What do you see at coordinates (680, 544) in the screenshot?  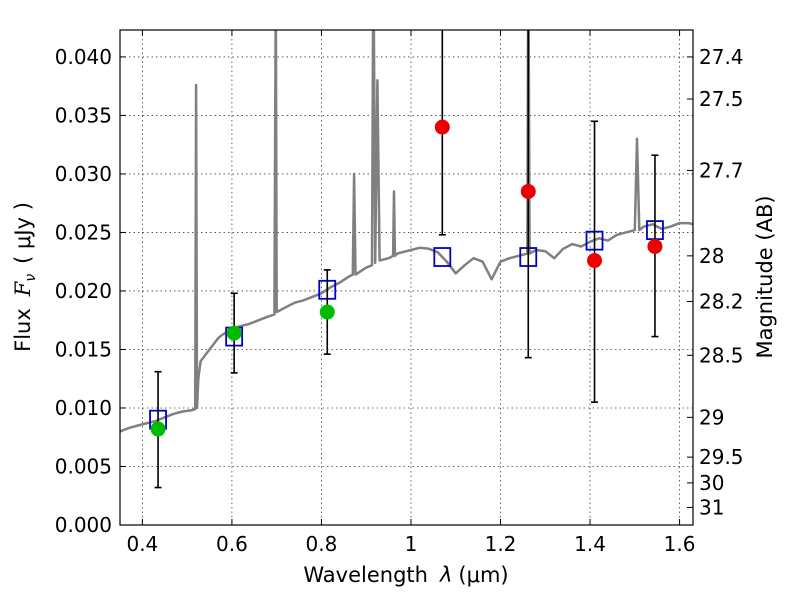 I see `x-tick-label: 1.6` at bounding box center [680, 544].